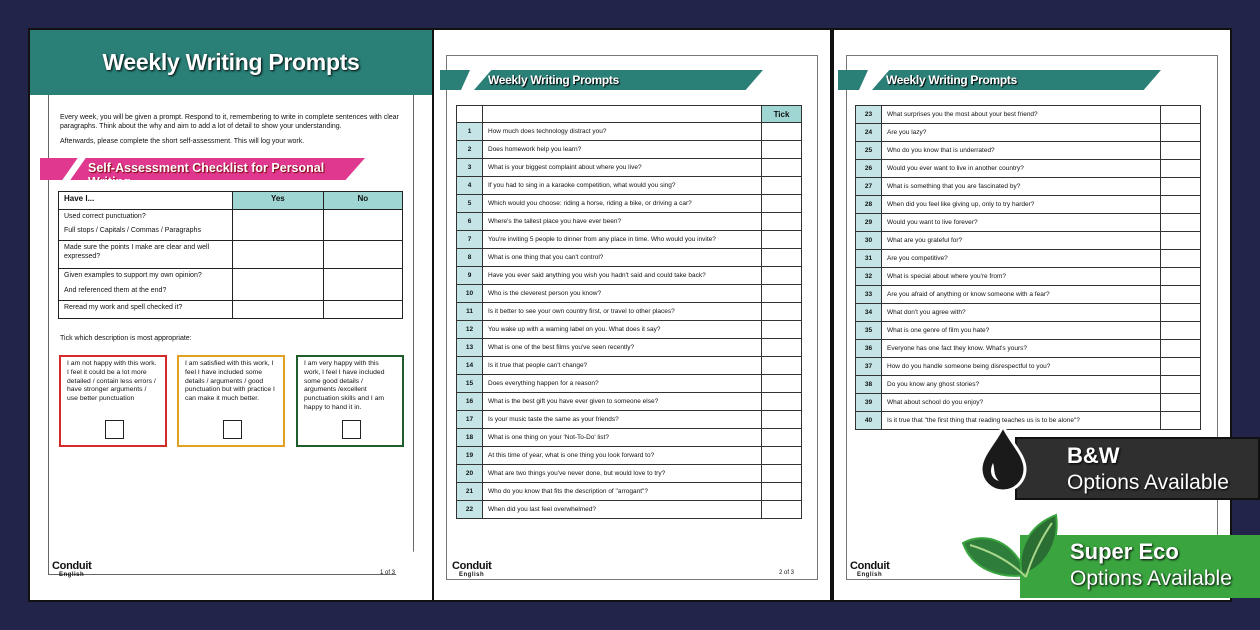 This screenshot has width=1260, height=630. What do you see at coordinates (1028, 150) in the screenshot?
I see `prompt-row: 25 Who do you know that is underrated?` at bounding box center [1028, 150].